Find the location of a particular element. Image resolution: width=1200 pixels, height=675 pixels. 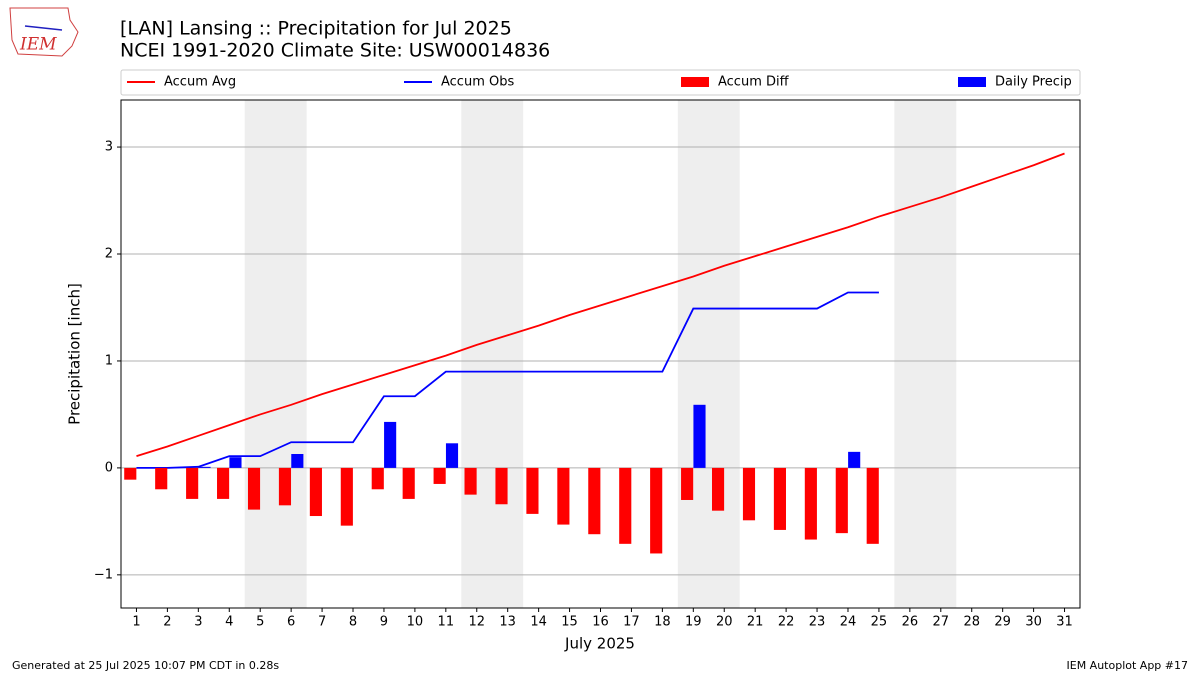

legend-box is located at coordinates (600, 82).